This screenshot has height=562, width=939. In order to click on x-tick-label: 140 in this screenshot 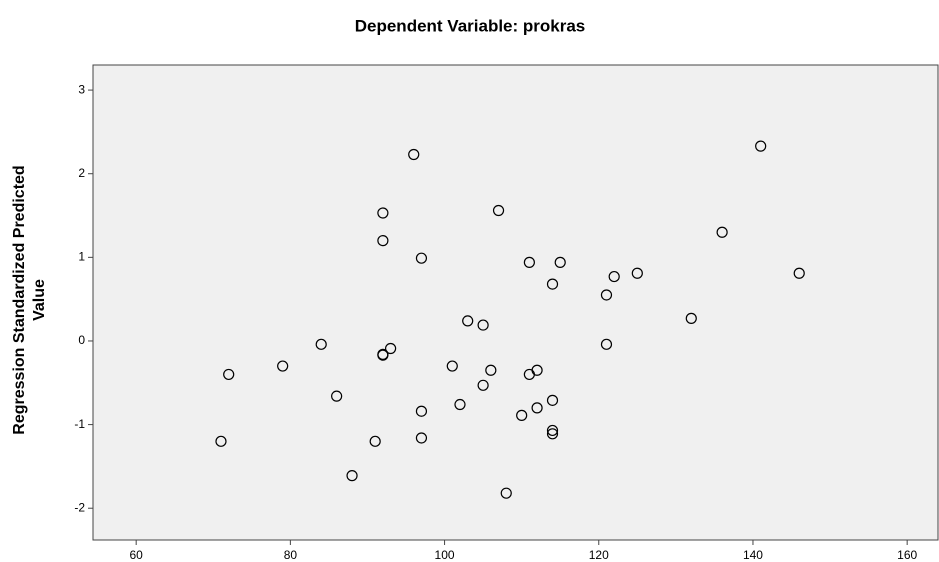, I will do `click(753, 555)`.